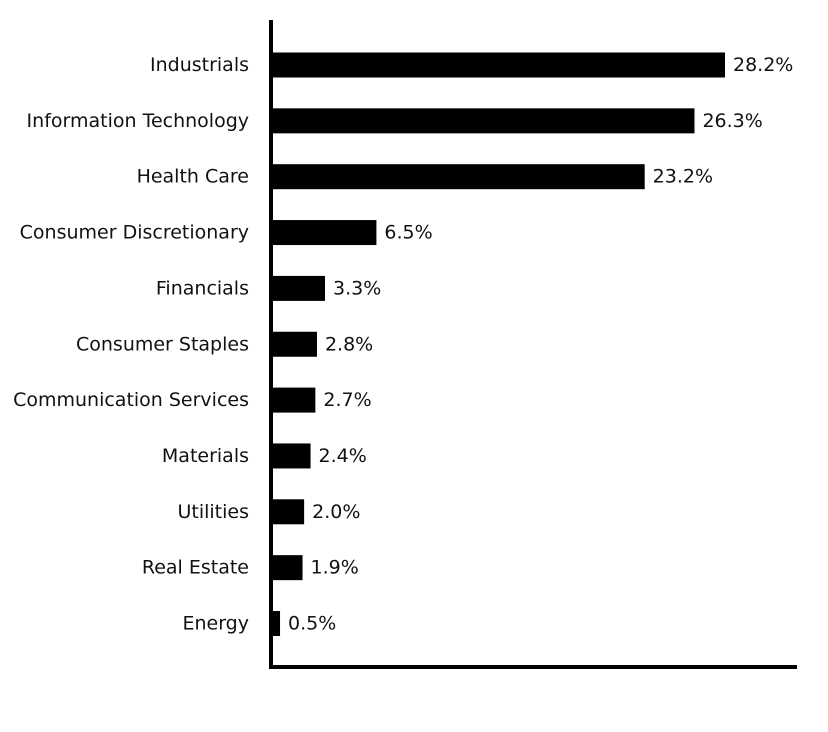 Image resolution: width=828 pixels, height=732 pixels. Describe the element at coordinates (732, 121) in the screenshot. I see `value-label: 26.3%` at that location.